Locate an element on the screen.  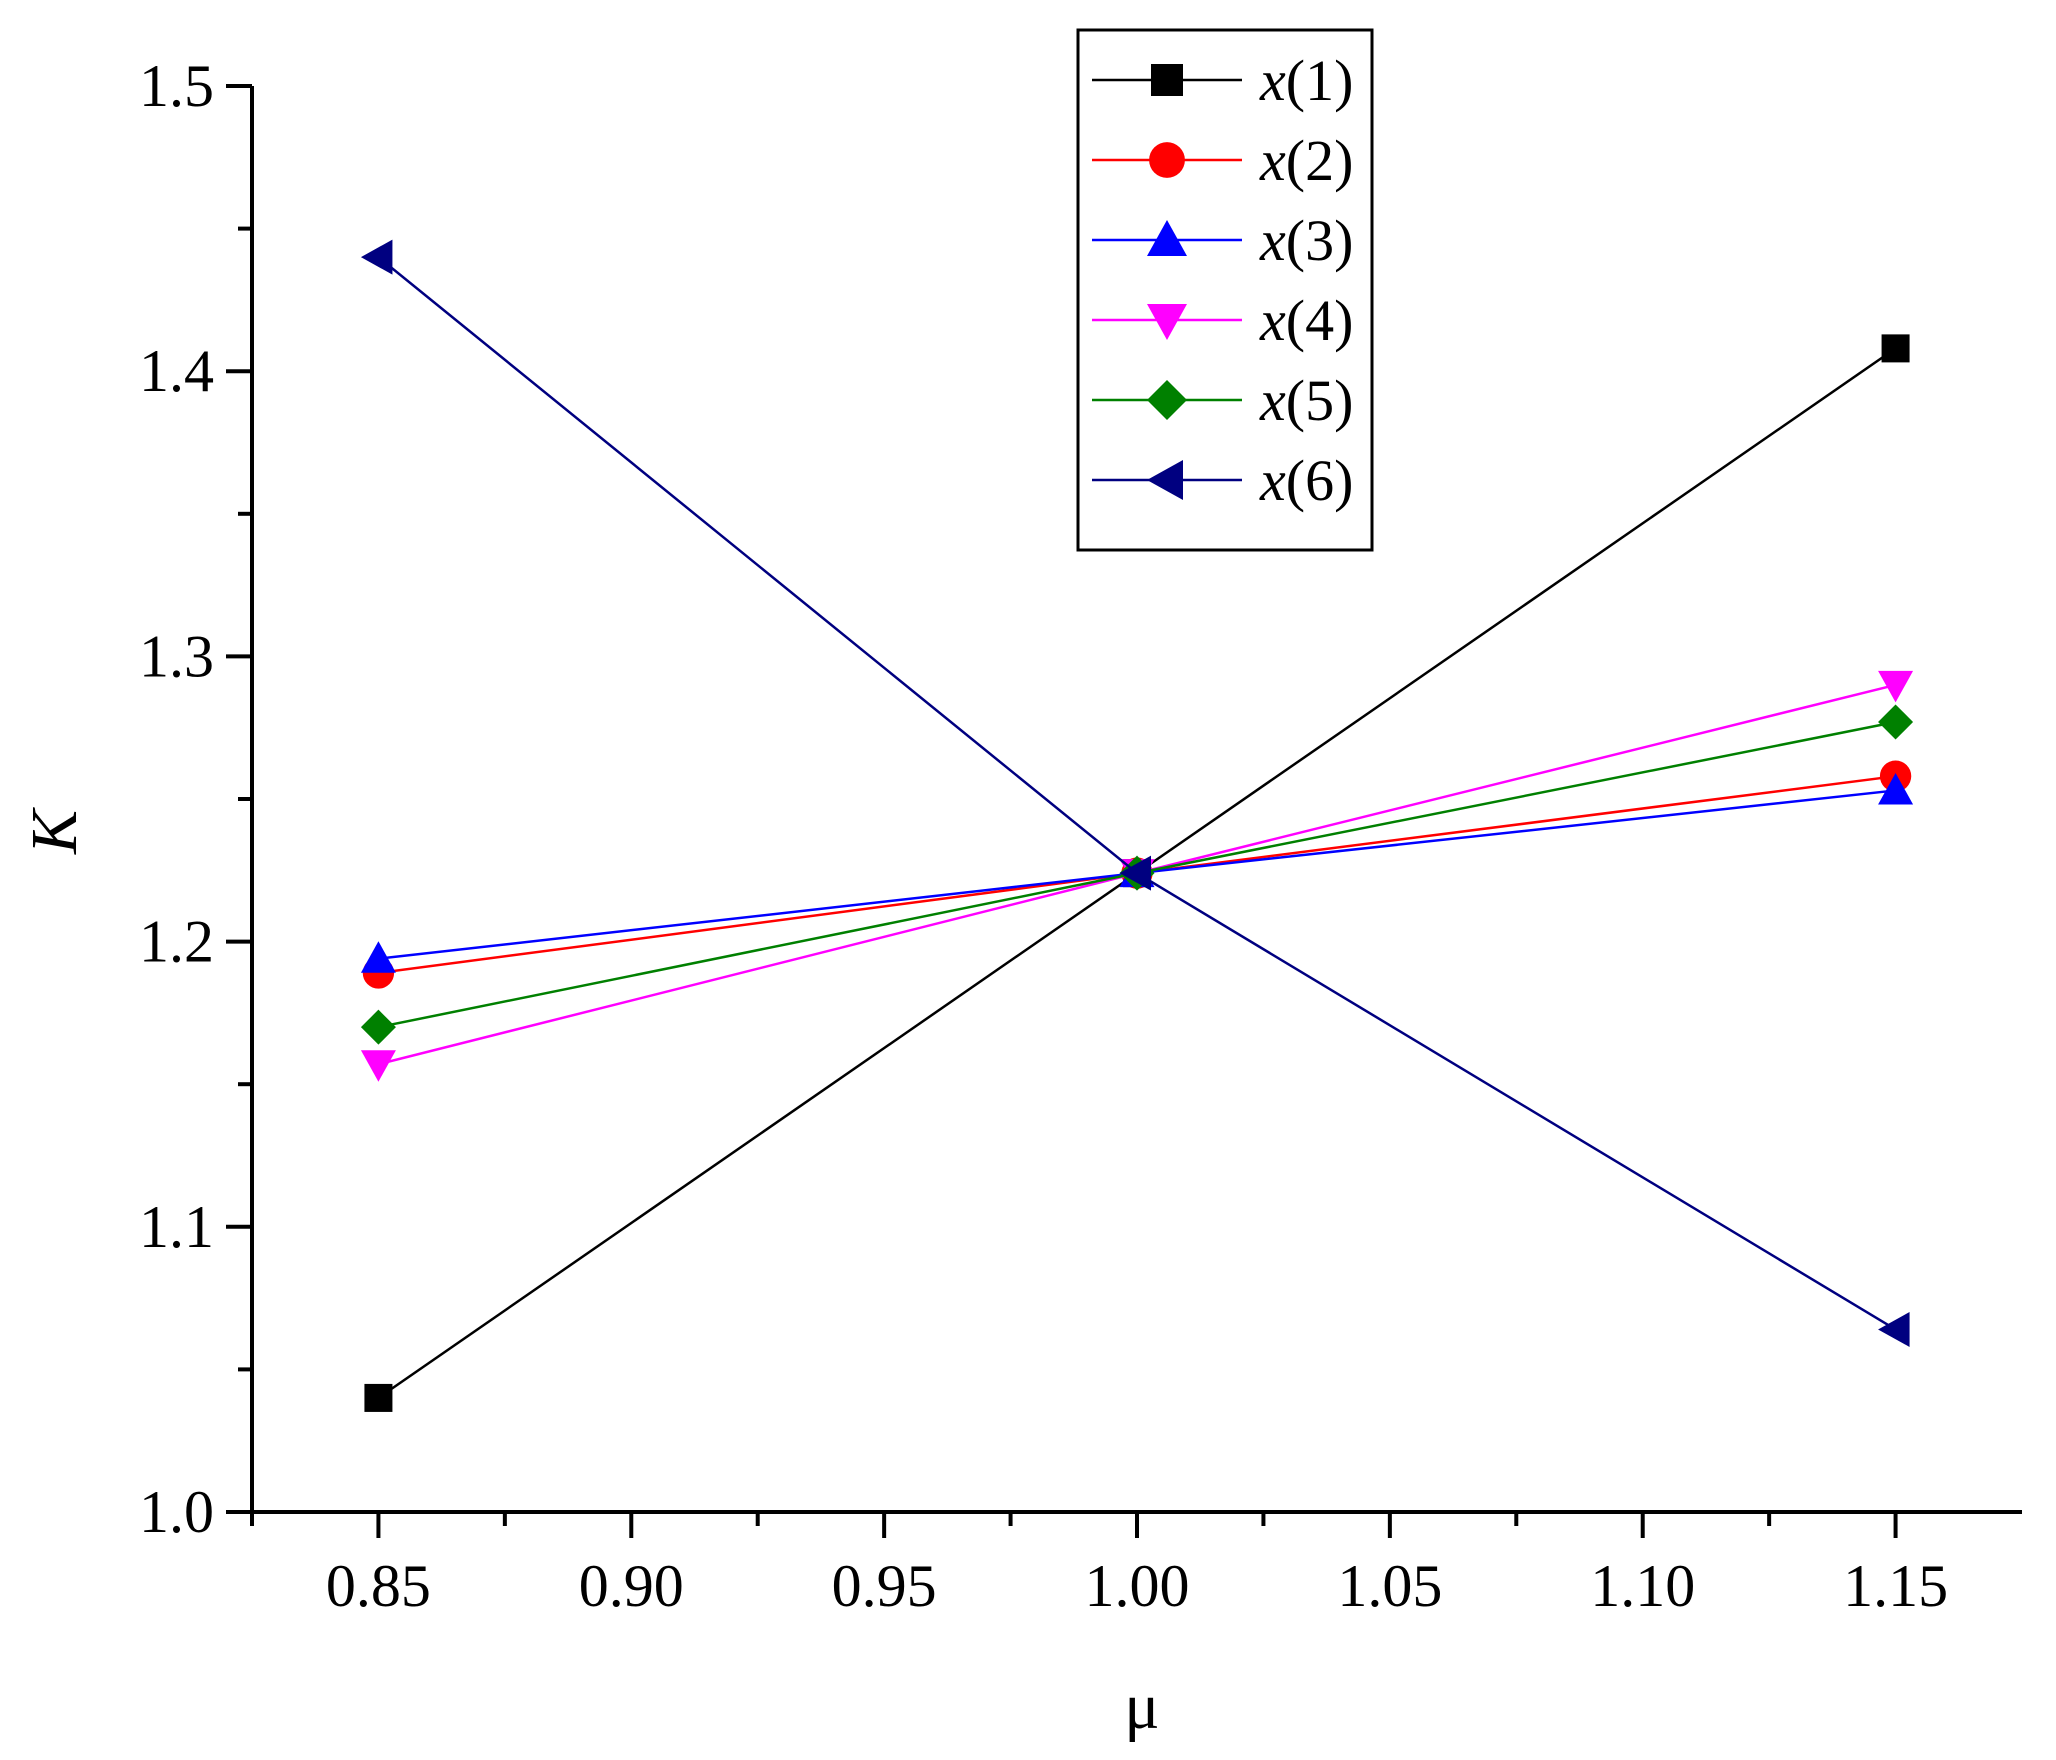
legend-item: x(3) is located at coordinates (1222, 240).